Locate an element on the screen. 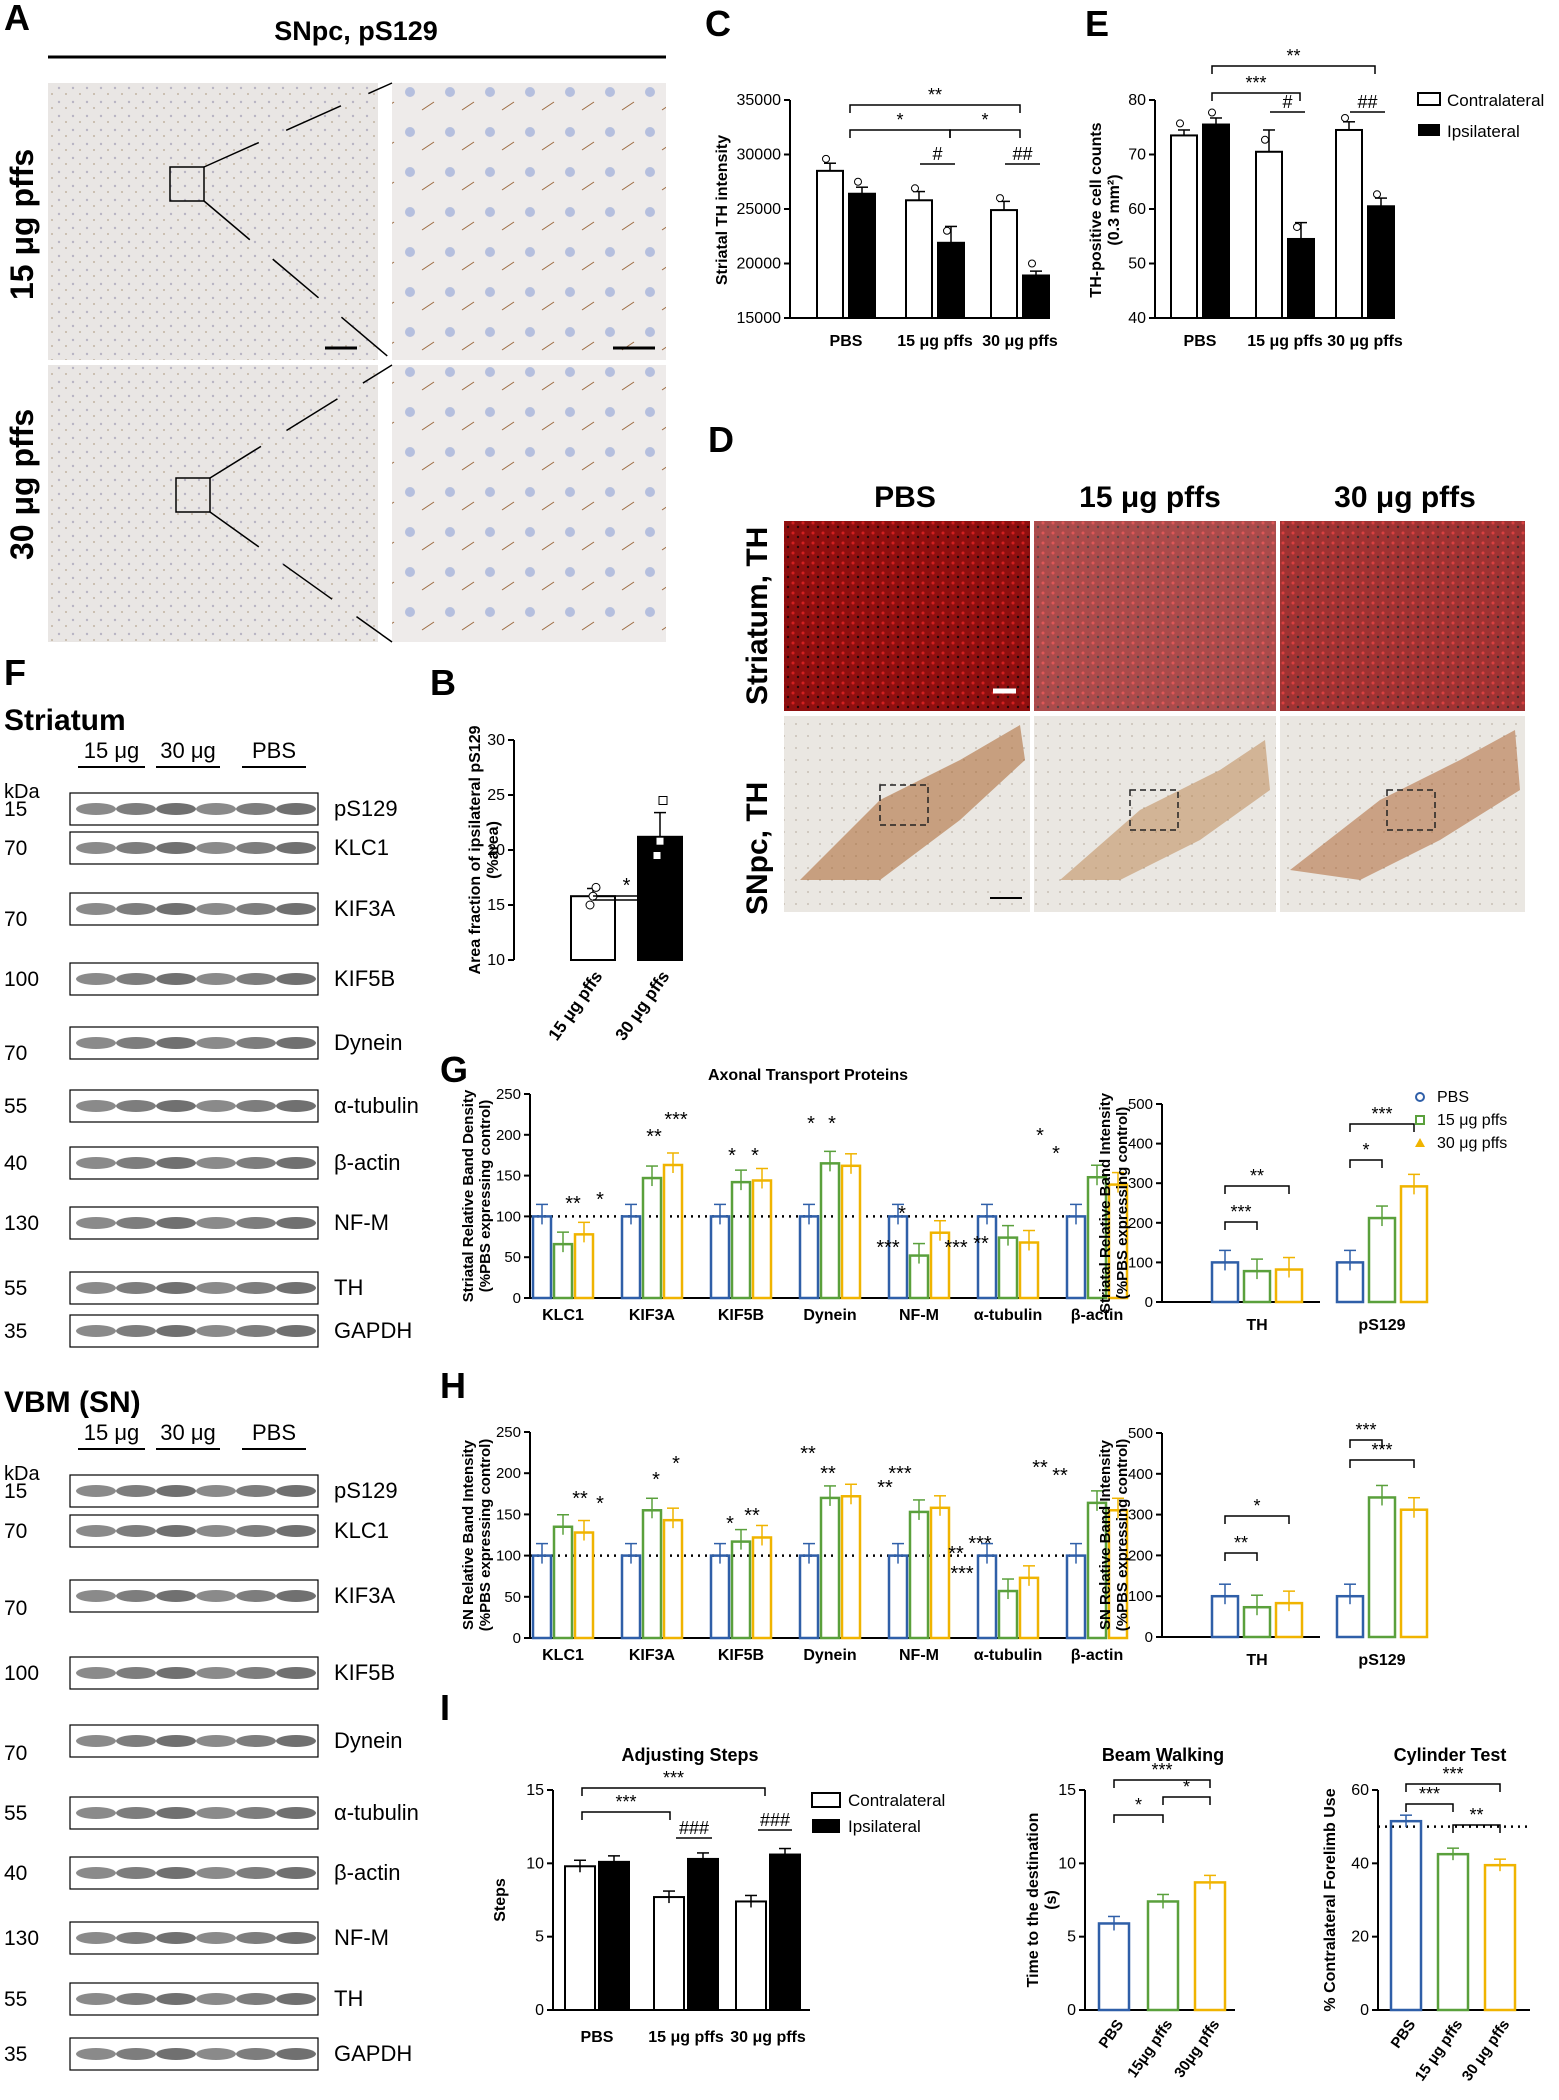 Image resolution: width=1559 pixels, height=2100 pixels. y-label-line: TH-positive cell counts is located at coordinates (1096, 209).